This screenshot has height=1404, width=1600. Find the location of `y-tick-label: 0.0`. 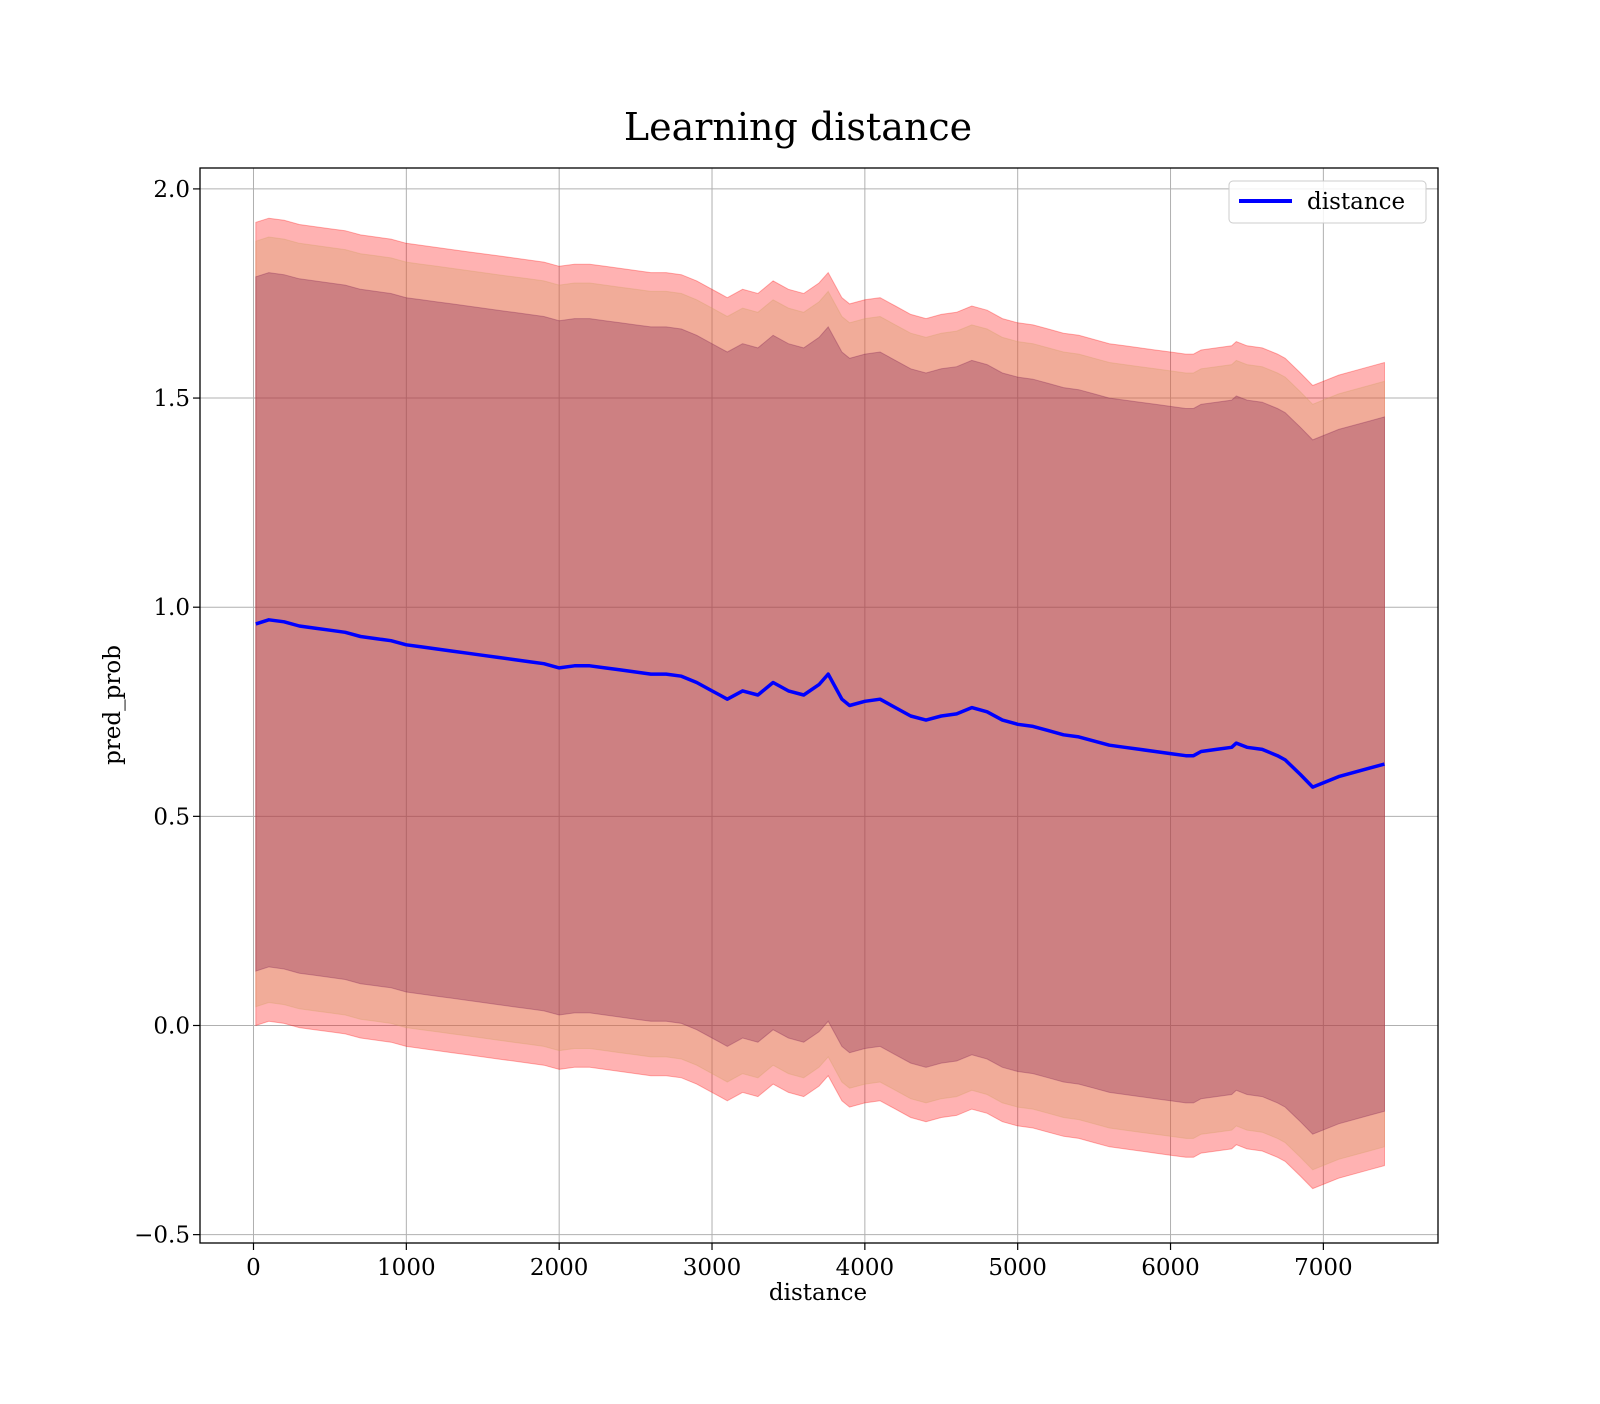

y-tick-label: 0.0 is located at coordinates (171, 1026).